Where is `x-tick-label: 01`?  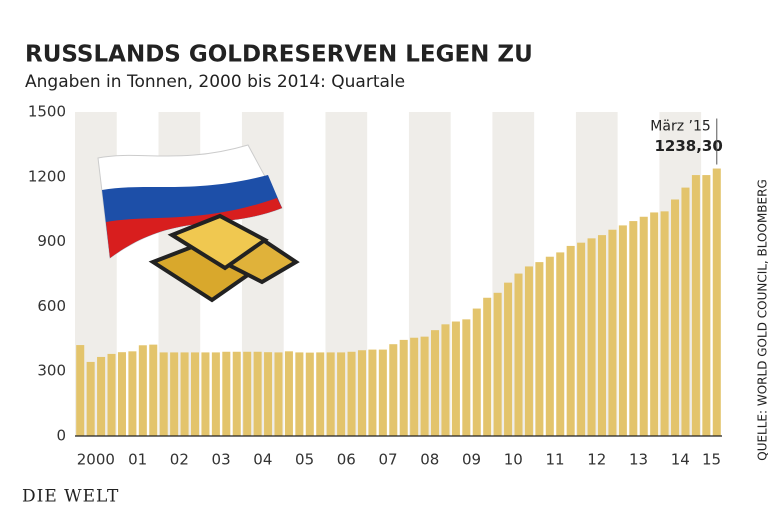
x-tick-label: 01 is located at coordinates (137, 460).